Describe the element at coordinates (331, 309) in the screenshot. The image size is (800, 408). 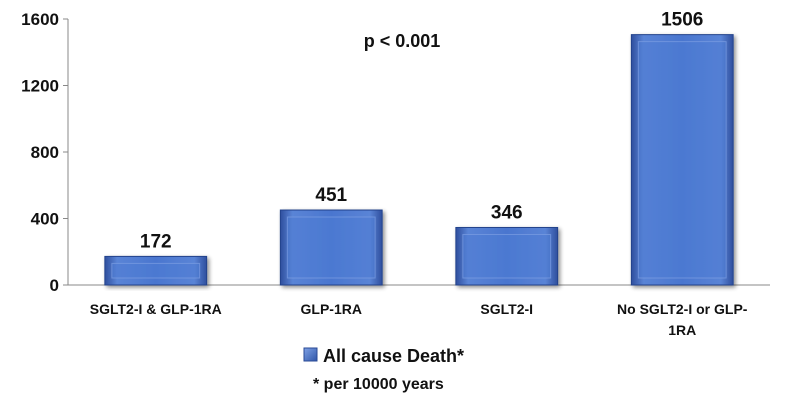
I see `x-tick-label: GLP-1RA` at that location.